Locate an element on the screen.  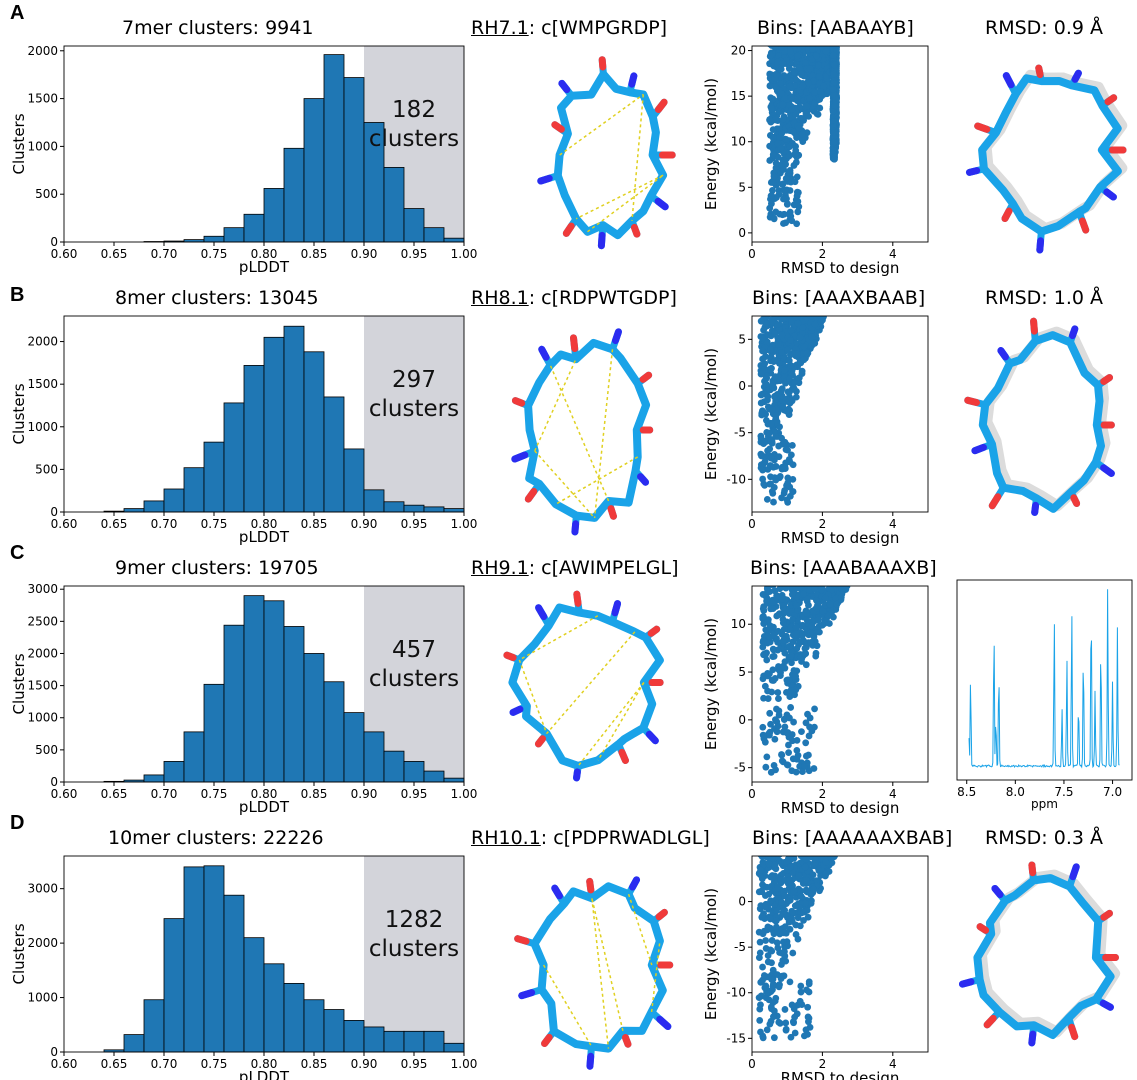
x-tick-label: 0.65 is located at coordinates (114, 254).